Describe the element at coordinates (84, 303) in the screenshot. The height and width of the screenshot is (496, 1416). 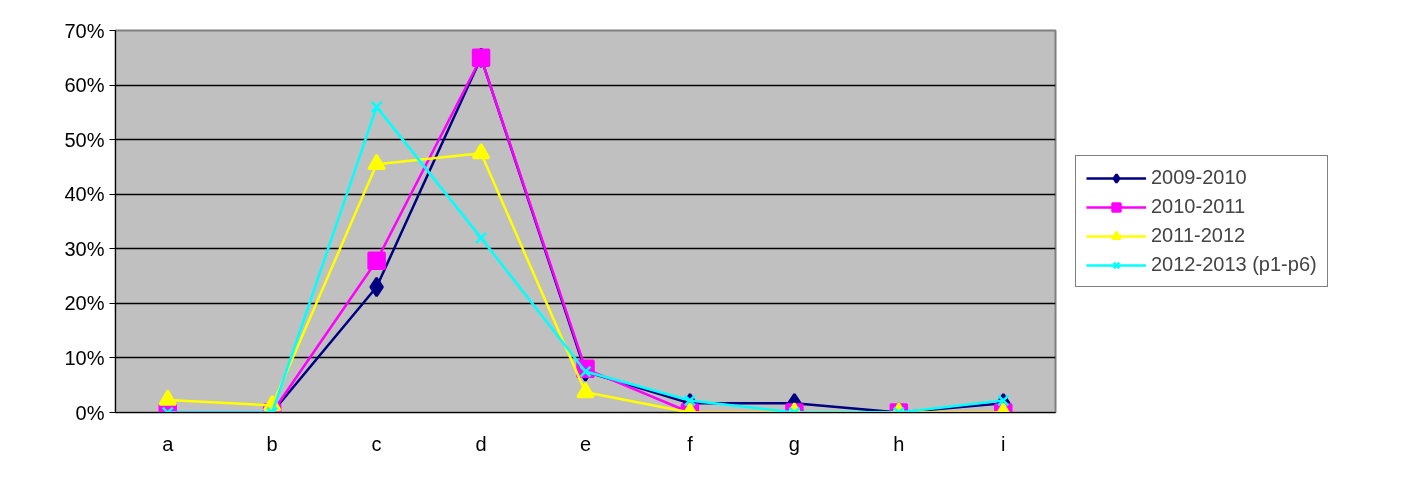
I see `y-tick-label: 20%` at that location.